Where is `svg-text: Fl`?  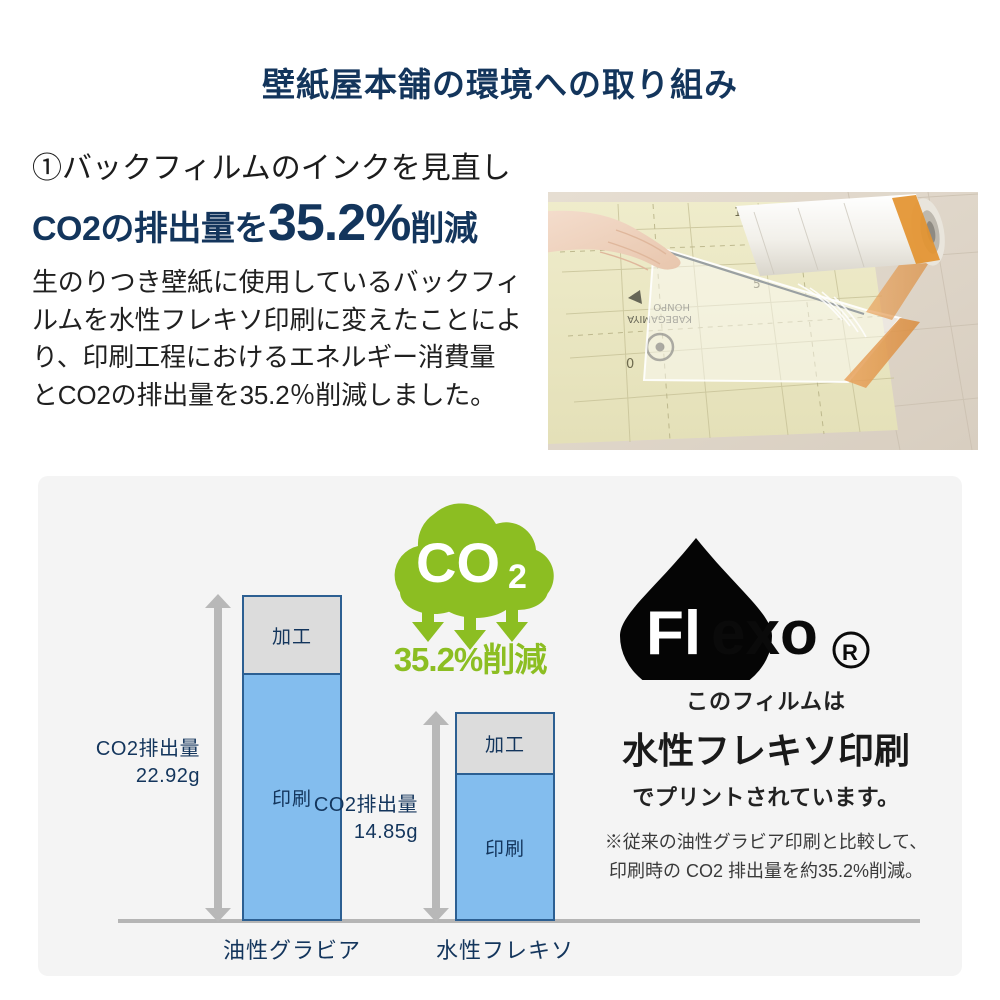
svg-text: Fl is located at coordinates (673, 633).